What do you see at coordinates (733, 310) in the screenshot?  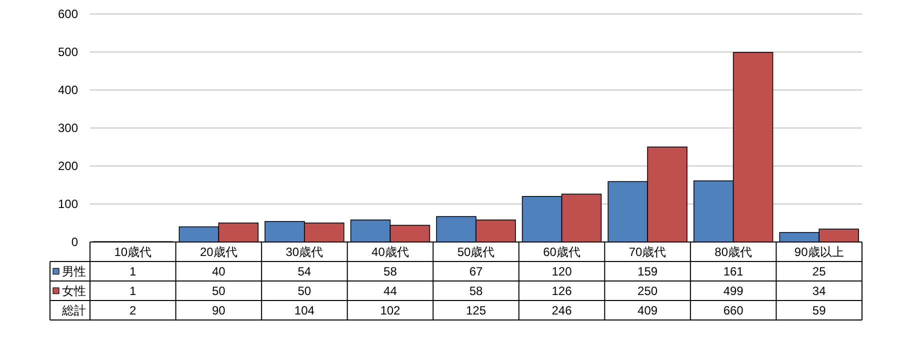 I see `text: 660` at bounding box center [733, 310].